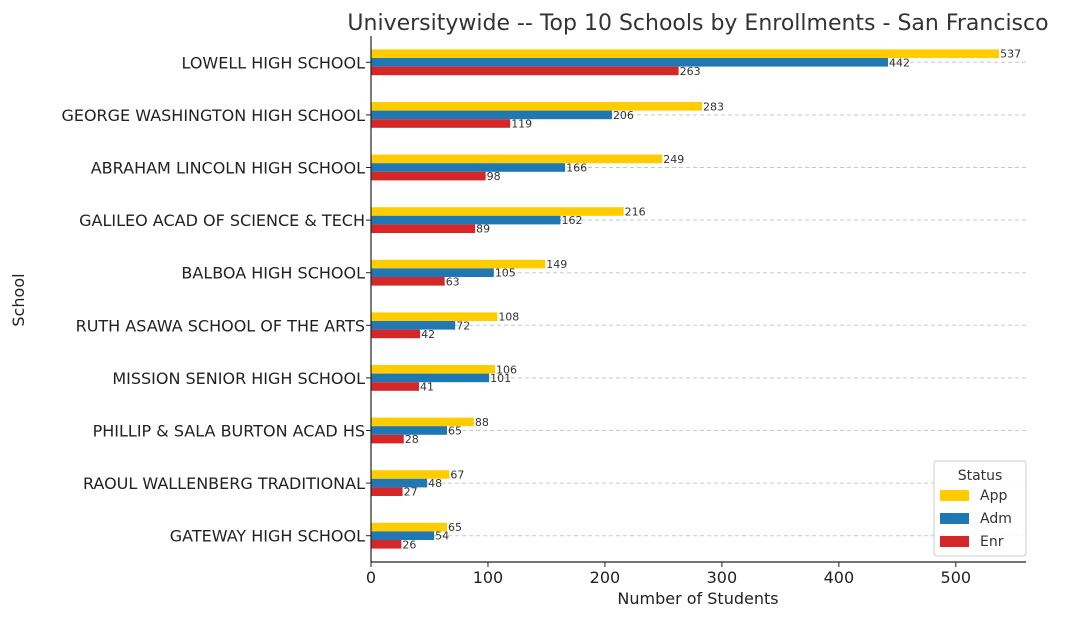 The height and width of the screenshot is (618, 1080). Describe the element at coordinates (213, 115) in the screenshot. I see `category-label: GEORGE WASHINGTON HIGH SCHOOL` at that location.